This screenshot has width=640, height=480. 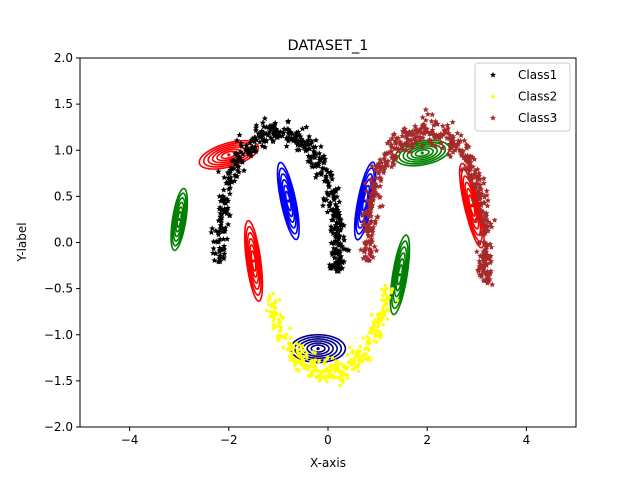 I want to click on gaussian-contour, so click(x=179, y=219).